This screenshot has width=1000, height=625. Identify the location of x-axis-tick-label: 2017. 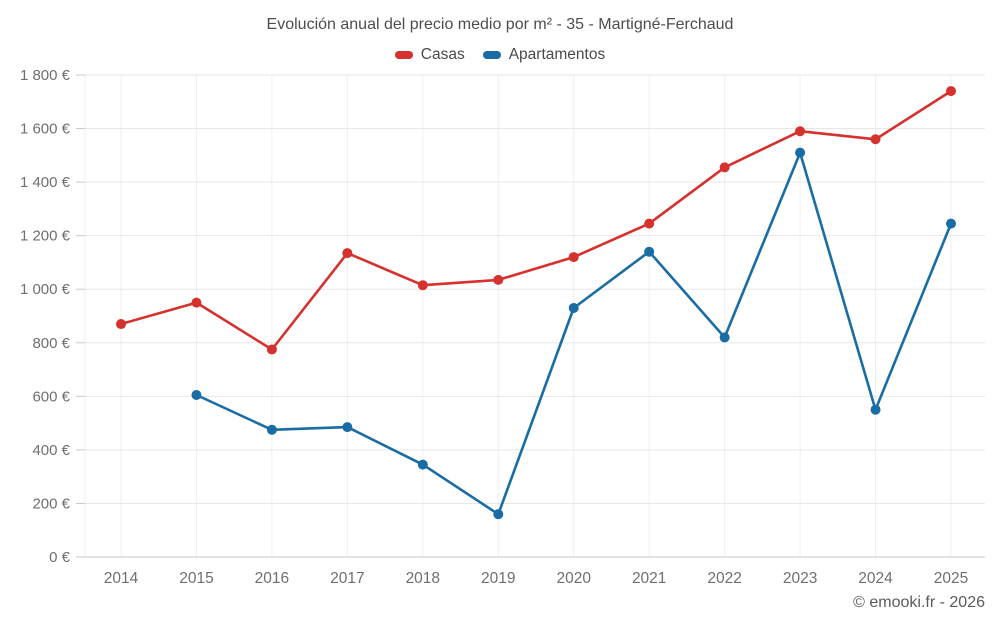
(347, 578).